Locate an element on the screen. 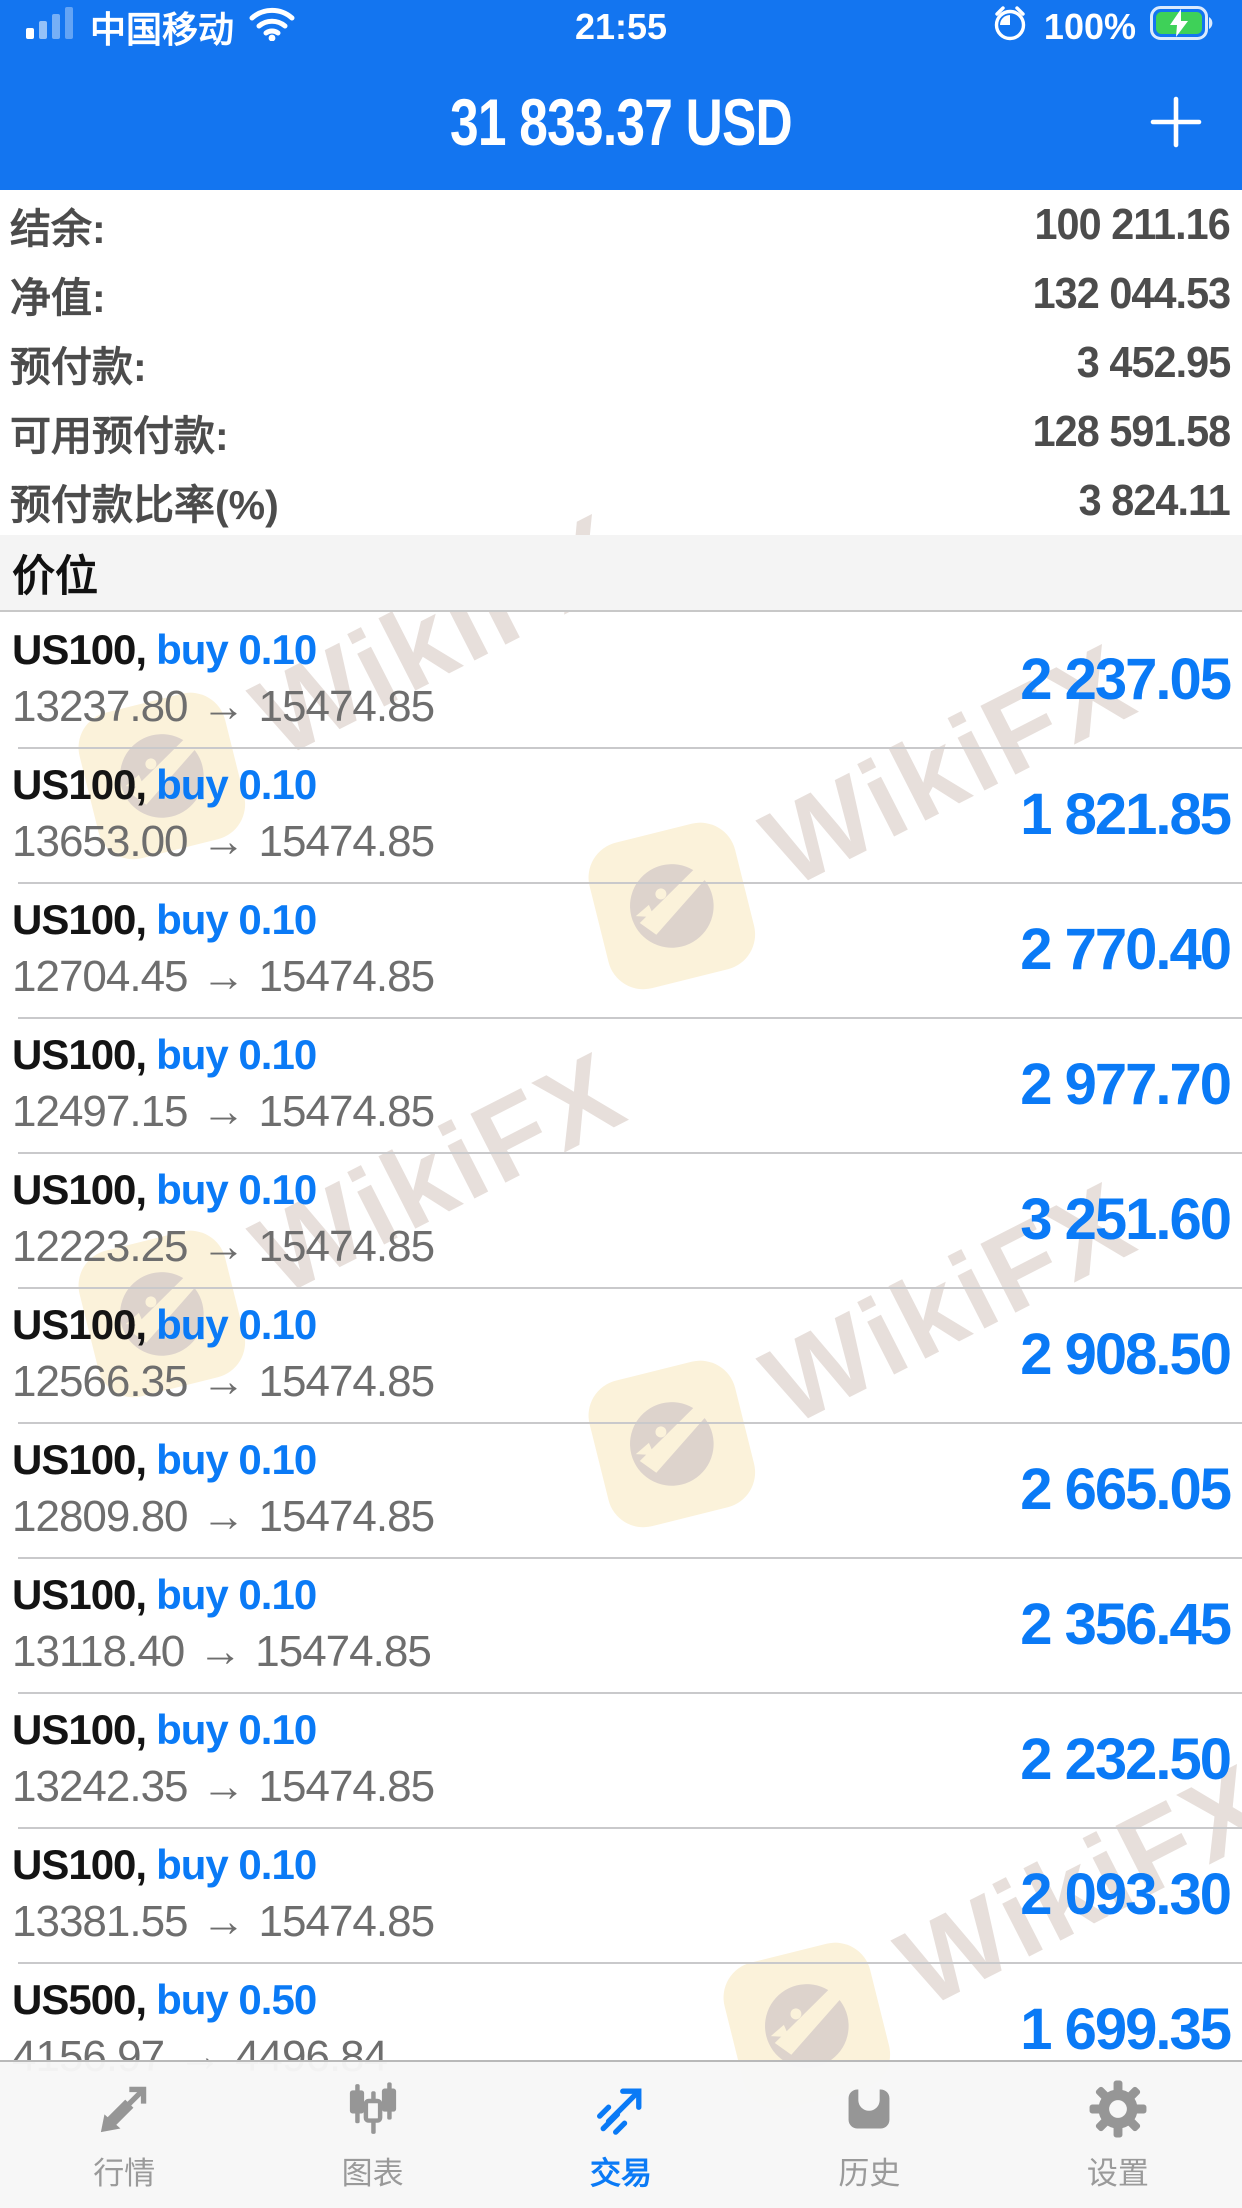  position-row: US100, buy 0.10 12704.45 → 15474.85 2 770.40 is located at coordinates (621, 949).